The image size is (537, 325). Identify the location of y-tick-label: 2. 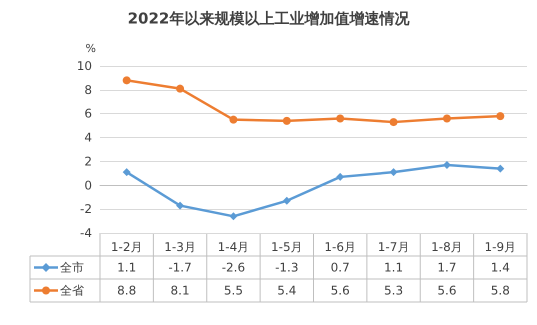
(88, 161).